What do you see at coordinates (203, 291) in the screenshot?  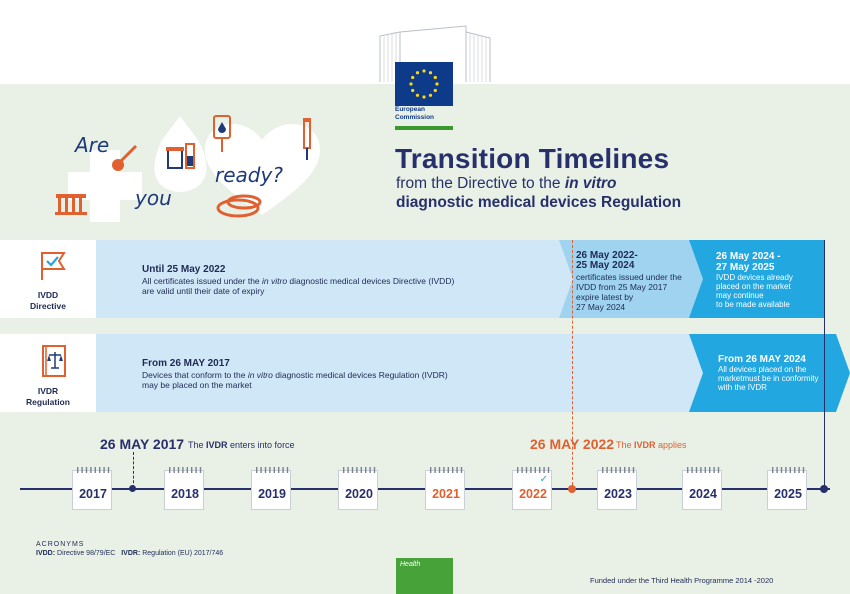 I see `ivdd-validity-line2: are valid until their date of expiry` at bounding box center [203, 291].